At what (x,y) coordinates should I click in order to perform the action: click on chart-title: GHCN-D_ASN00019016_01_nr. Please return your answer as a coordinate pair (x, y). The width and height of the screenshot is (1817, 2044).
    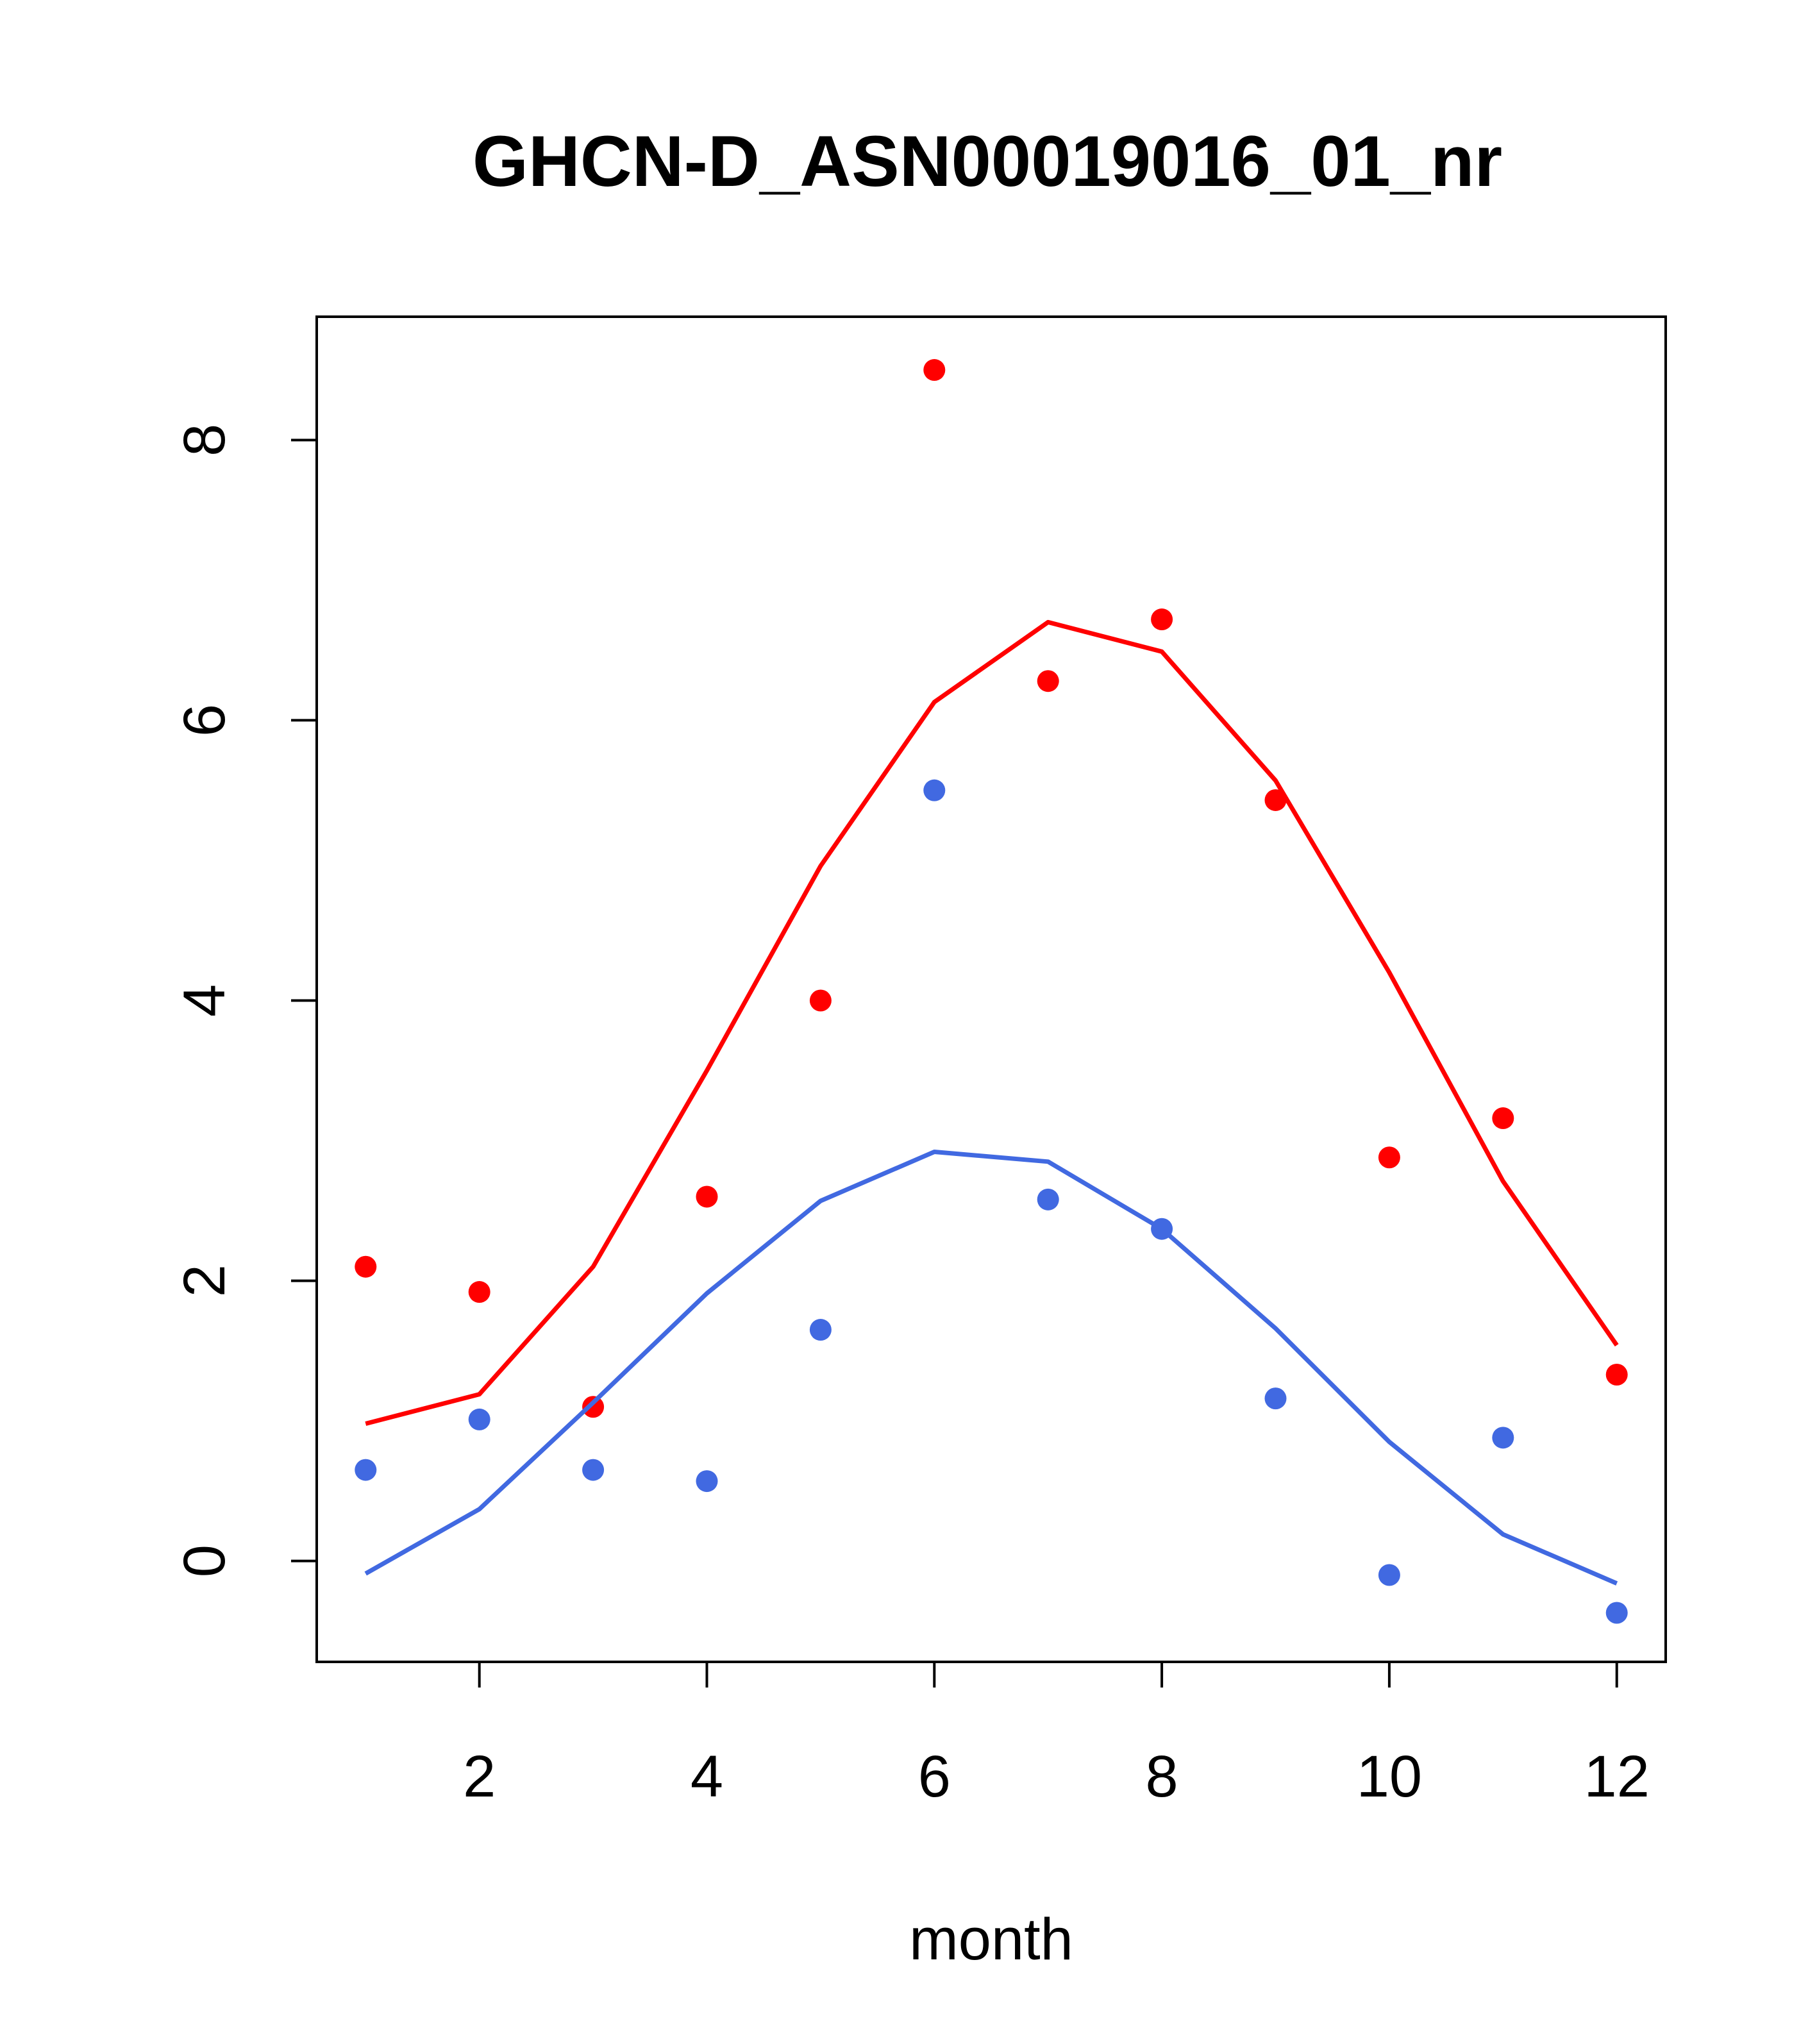
    Looking at the image, I should click on (988, 161).